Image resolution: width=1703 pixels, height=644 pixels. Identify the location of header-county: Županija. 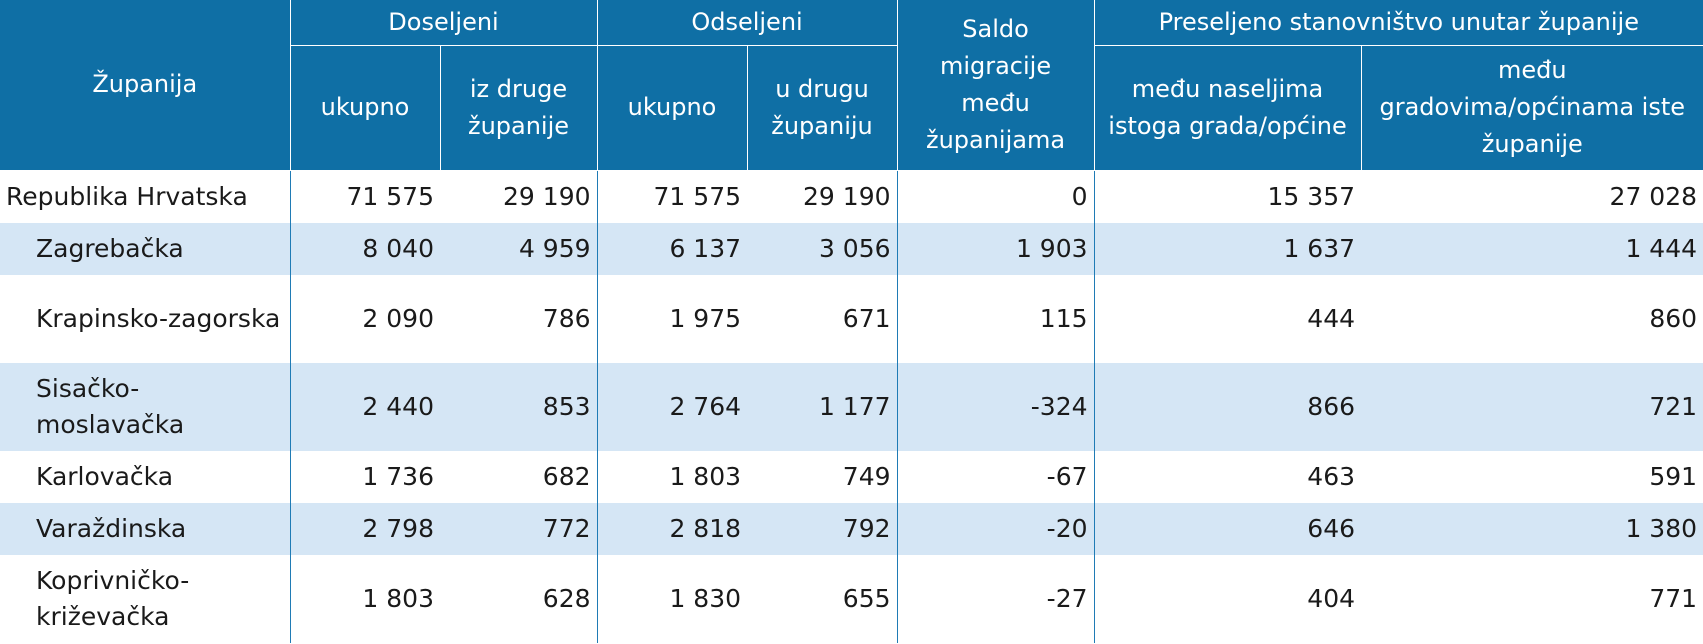
(145, 85).